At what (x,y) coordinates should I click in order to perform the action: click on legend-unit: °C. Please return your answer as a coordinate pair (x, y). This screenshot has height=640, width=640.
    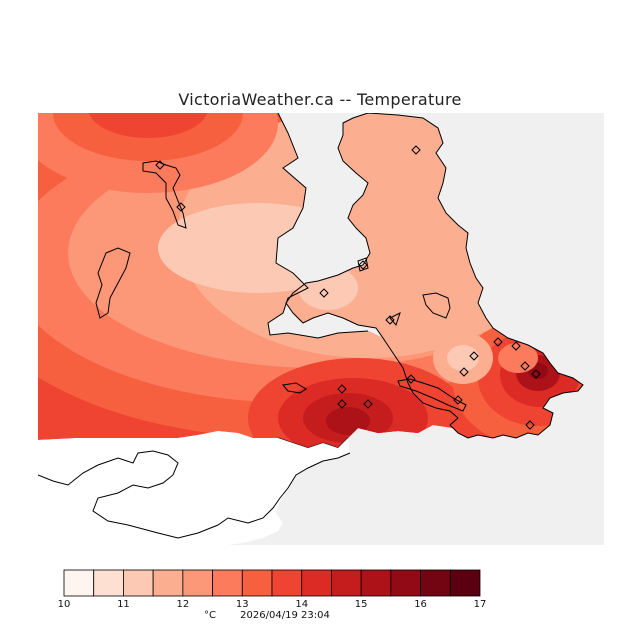
    Looking at the image, I should click on (210, 615).